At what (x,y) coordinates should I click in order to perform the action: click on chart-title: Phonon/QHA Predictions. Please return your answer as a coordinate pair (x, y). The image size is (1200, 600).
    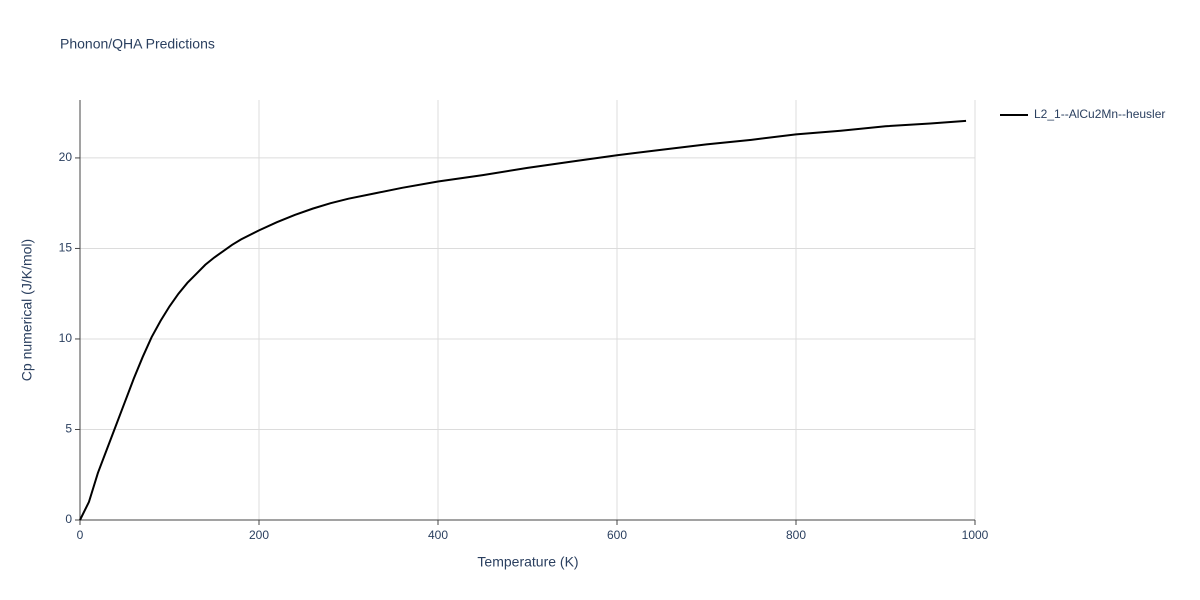
    Looking at the image, I should click on (137, 44).